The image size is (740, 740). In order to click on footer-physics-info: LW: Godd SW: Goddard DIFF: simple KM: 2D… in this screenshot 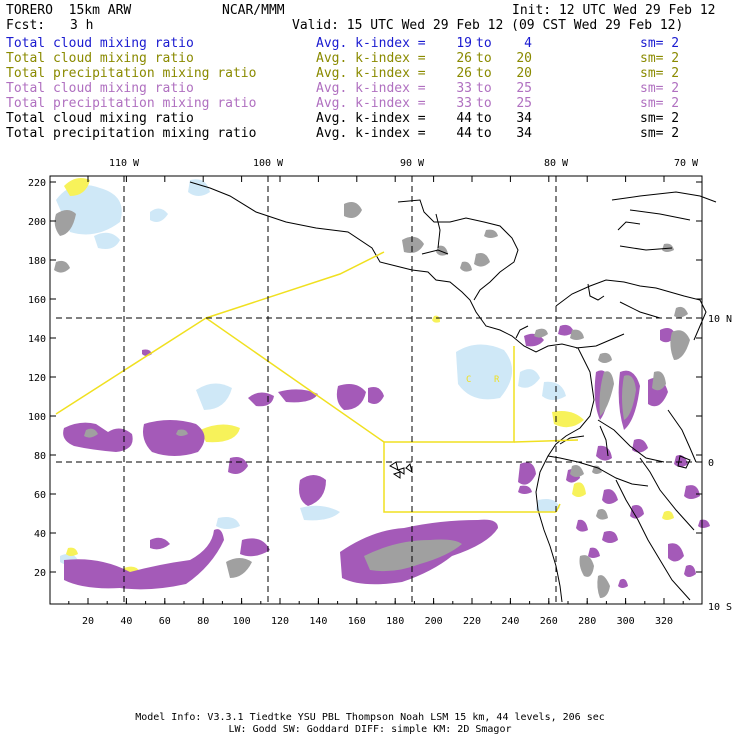, I will do `click(370, 729)`.